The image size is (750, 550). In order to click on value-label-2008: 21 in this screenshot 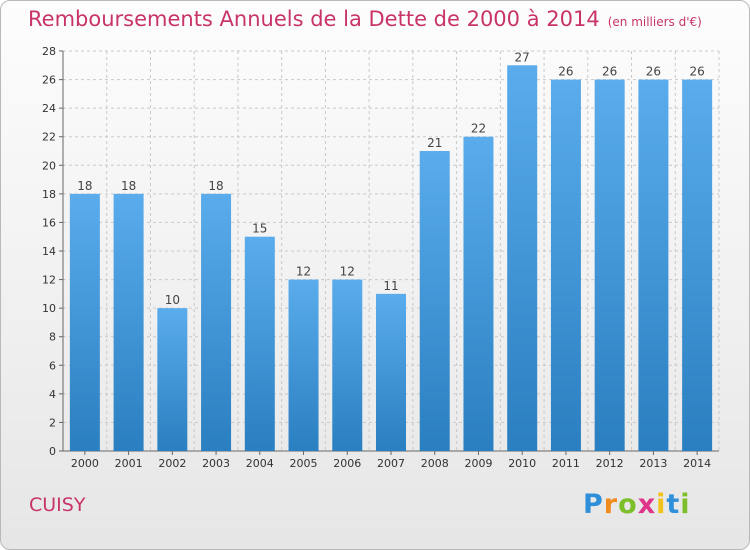, I will do `click(434, 143)`.